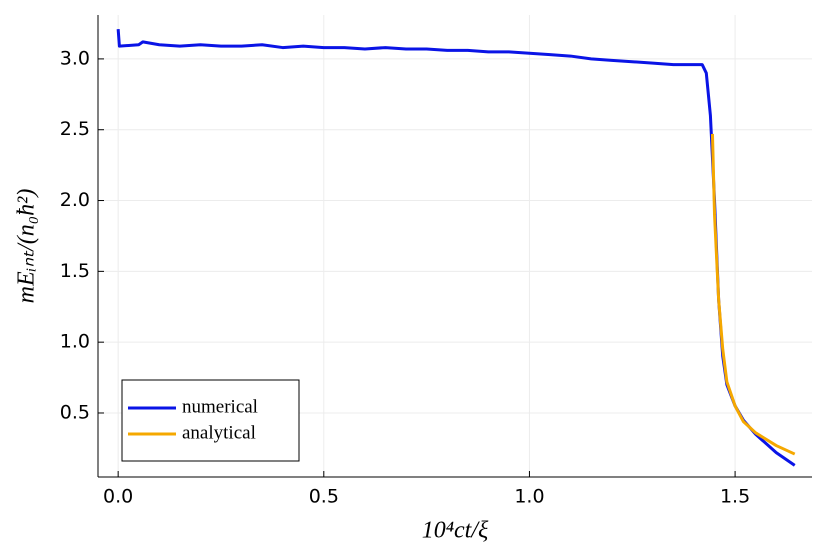 Image resolution: width=830 pixels, height=554 pixels. Describe the element at coordinates (529, 497) in the screenshot. I see `x-tick-label: 1.0` at that location.